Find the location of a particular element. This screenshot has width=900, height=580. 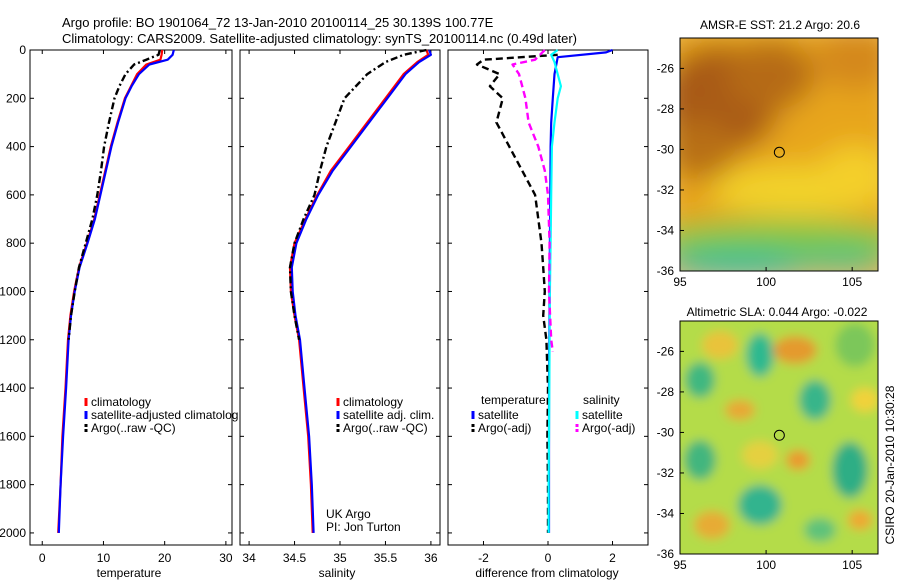

legend-entry-sal-satellite: satellite is located at coordinates (602, 415).